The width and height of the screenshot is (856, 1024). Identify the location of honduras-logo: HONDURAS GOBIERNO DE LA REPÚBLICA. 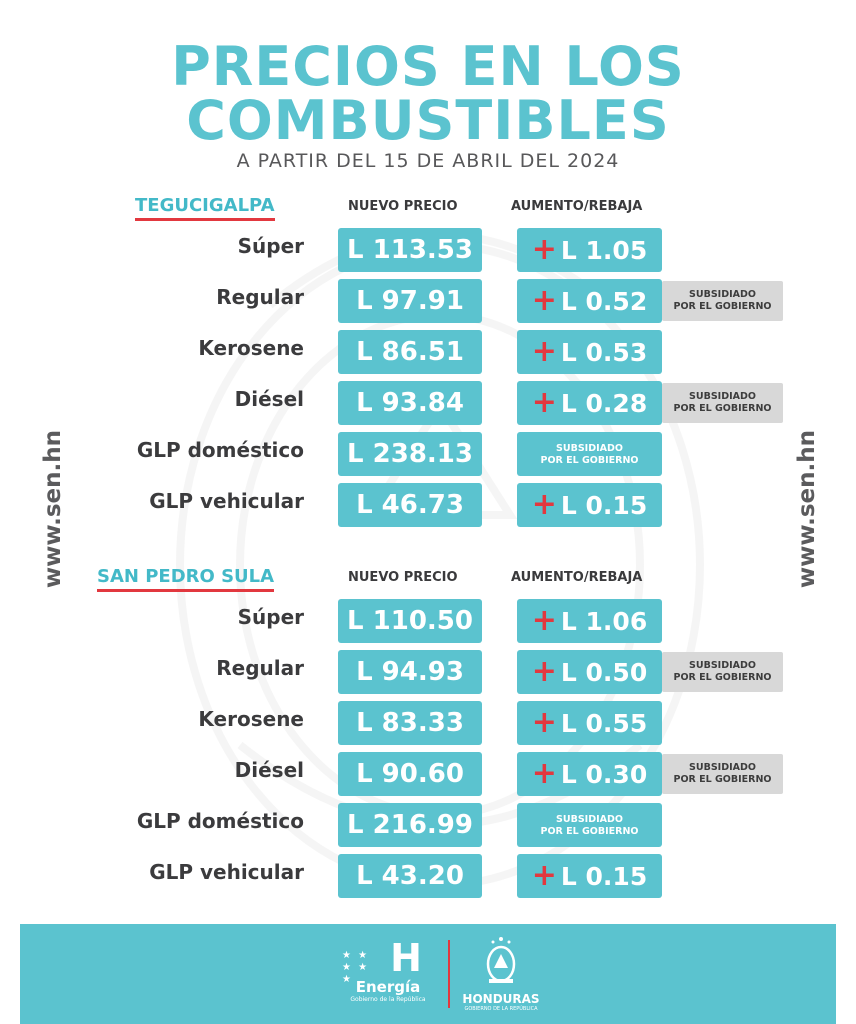
(501, 977).